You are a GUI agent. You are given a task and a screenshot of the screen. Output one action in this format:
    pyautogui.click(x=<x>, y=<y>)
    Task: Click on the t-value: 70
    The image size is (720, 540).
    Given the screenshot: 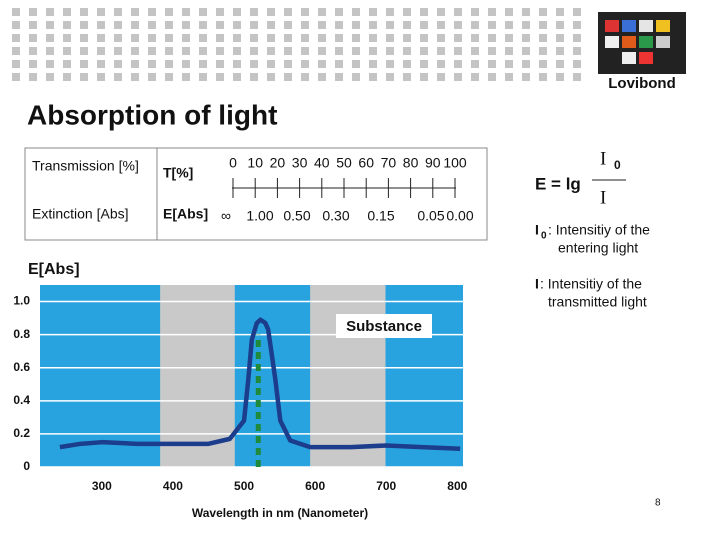 What is the action you would take?
    pyautogui.click(x=389, y=163)
    